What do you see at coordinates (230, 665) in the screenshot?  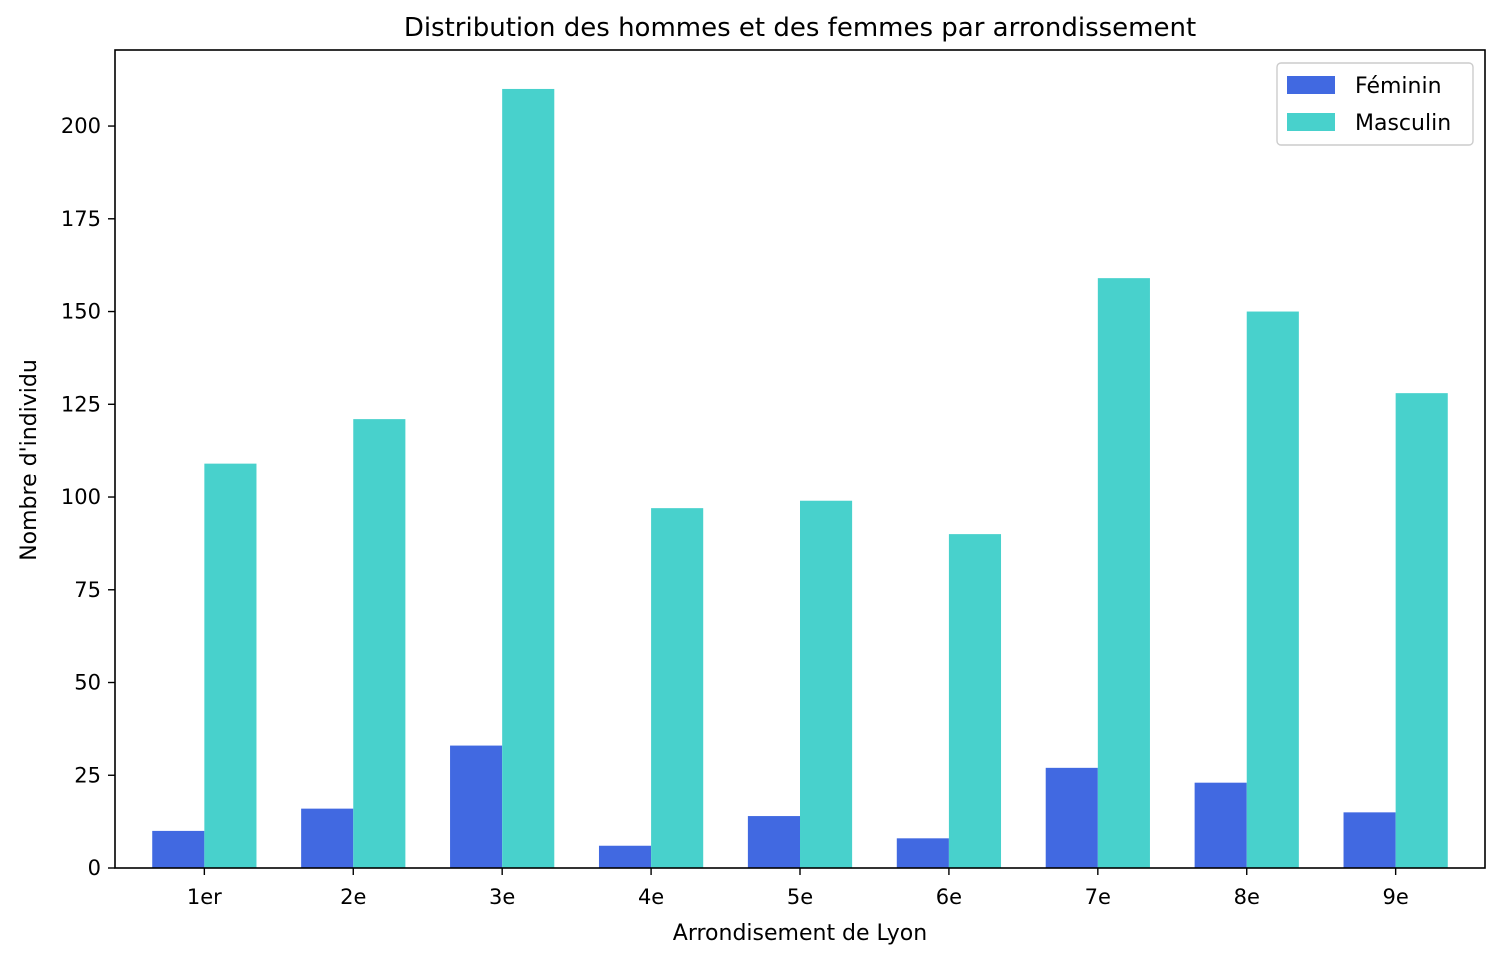 I see `bar-masculin-1er` at bounding box center [230, 665].